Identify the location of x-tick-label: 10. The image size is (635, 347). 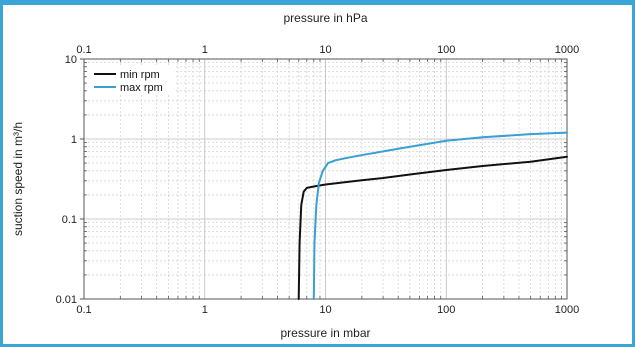
(325, 310).